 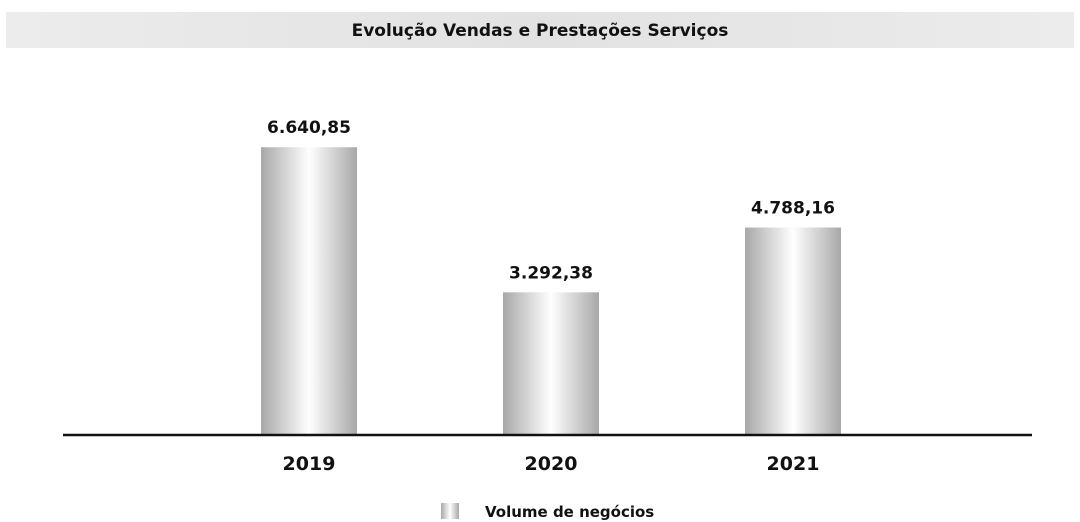 What do you see at coordinates (569, 512) in the screenshot?
I see `legend-label: Volume de negócios` at bounding box center [569, 512].